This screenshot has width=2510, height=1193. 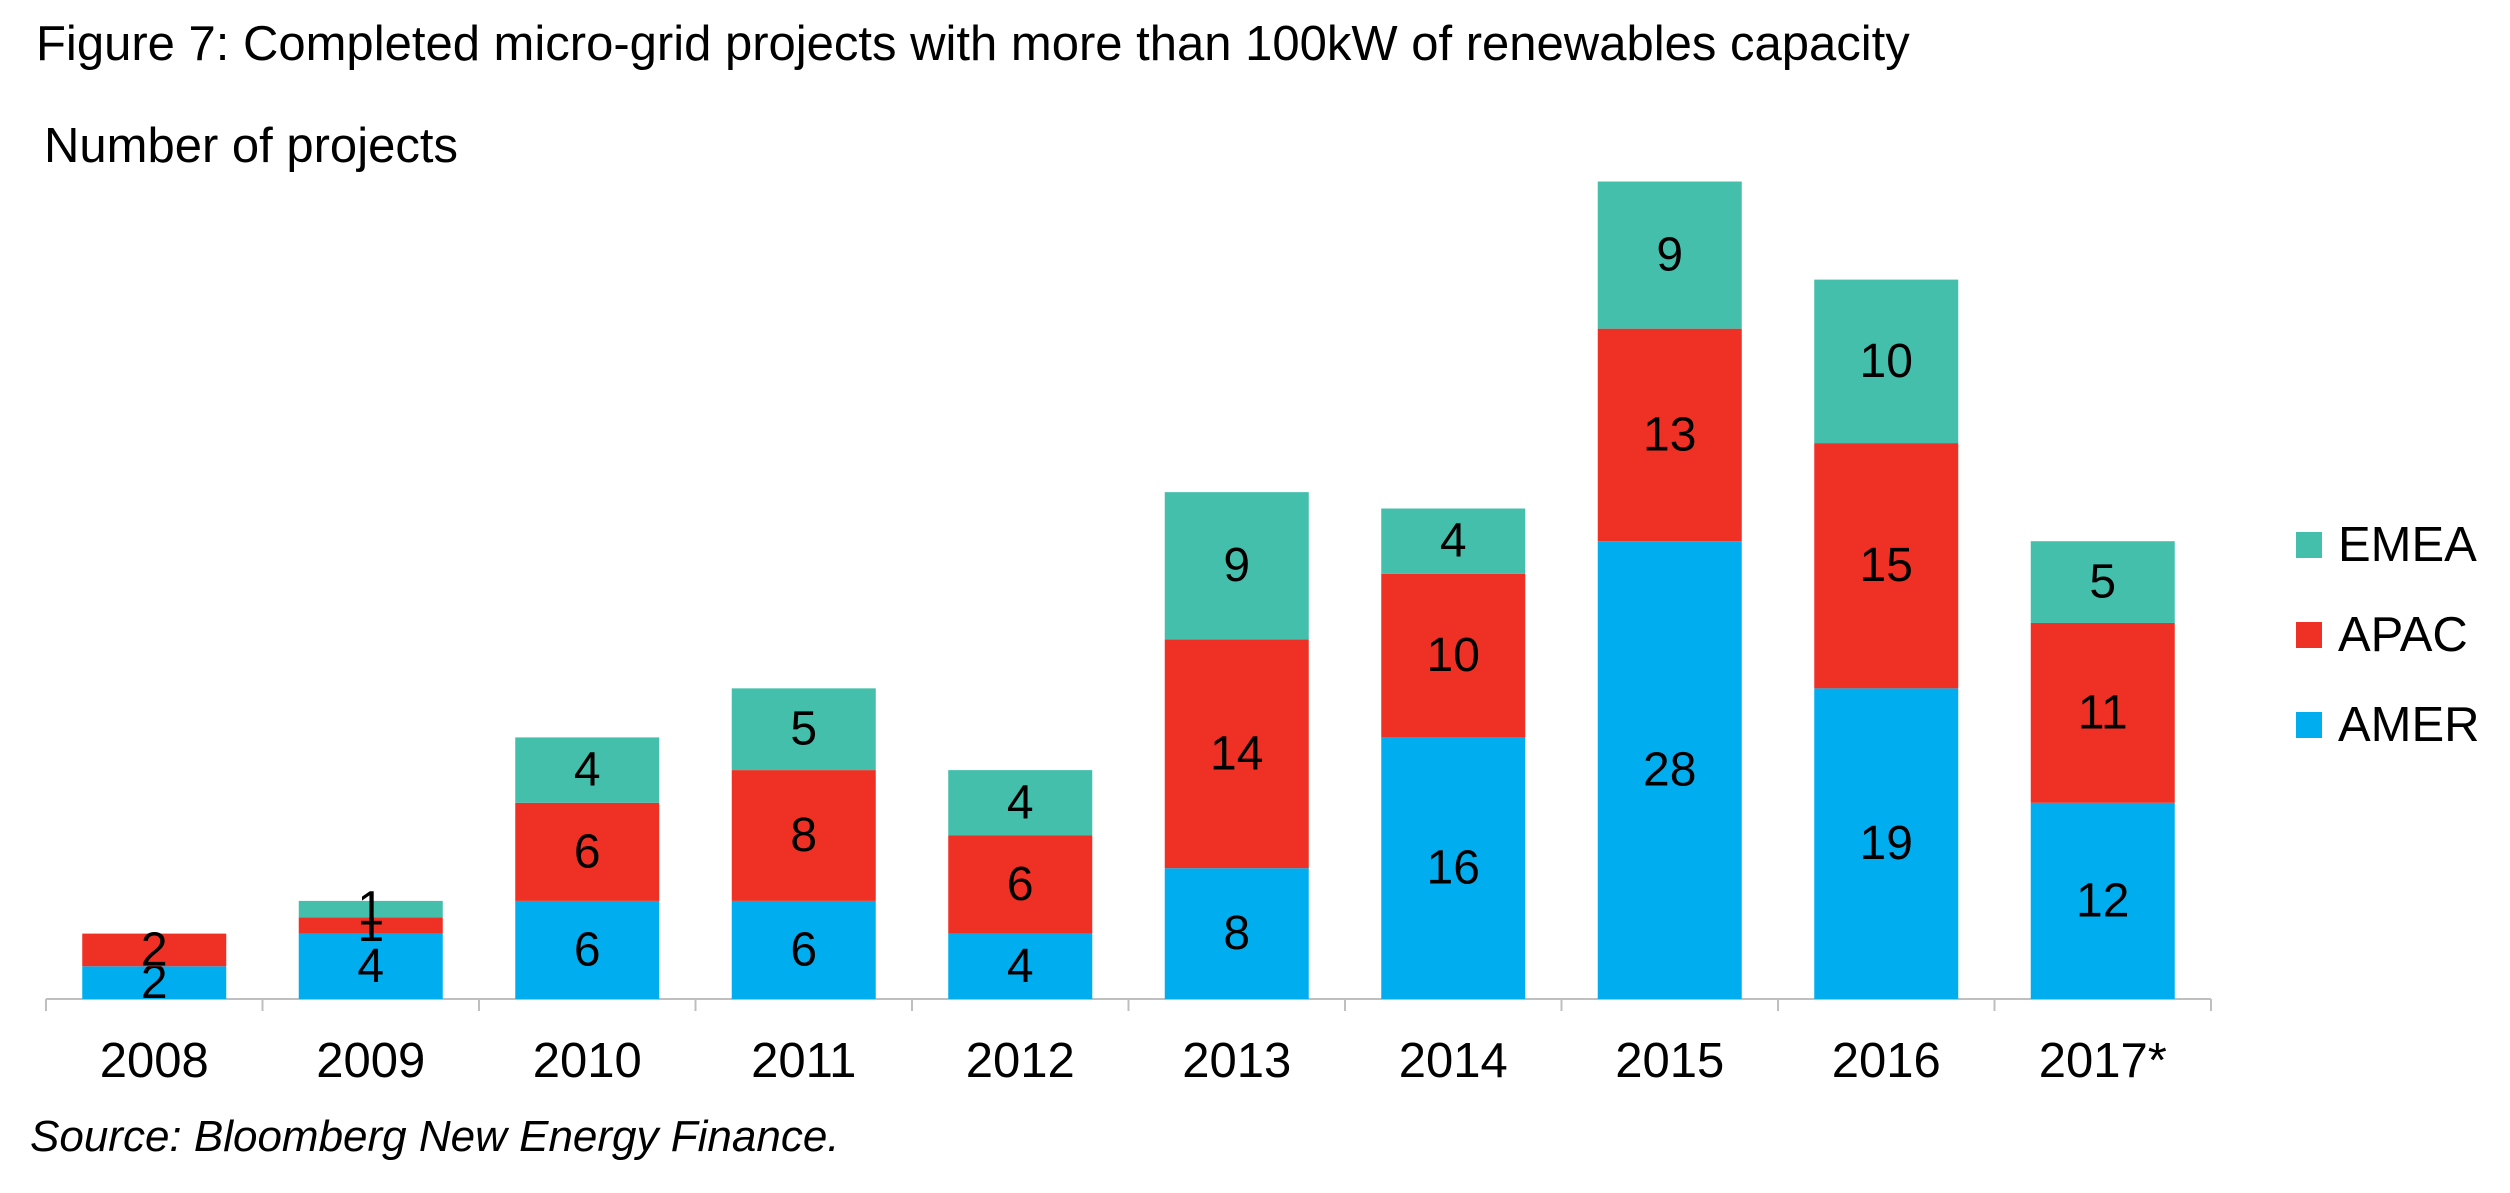 I want to click on data-label-emea-2010: 4, so click(x=587, y=770).